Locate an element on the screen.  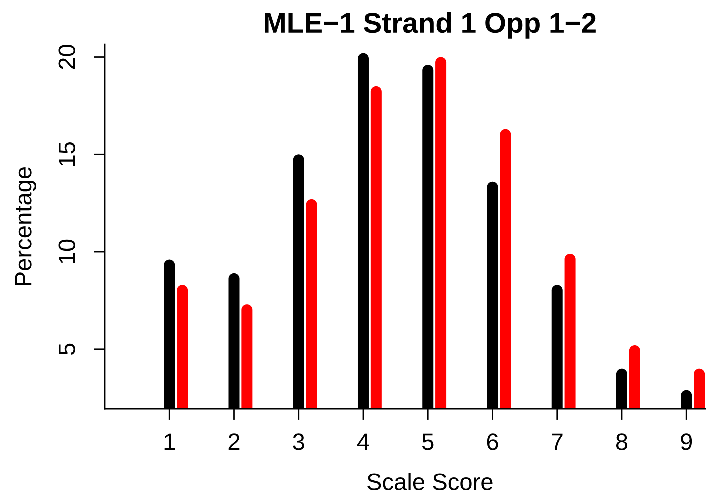
y-tick-label: 20 is located at coordinates (67, 57).